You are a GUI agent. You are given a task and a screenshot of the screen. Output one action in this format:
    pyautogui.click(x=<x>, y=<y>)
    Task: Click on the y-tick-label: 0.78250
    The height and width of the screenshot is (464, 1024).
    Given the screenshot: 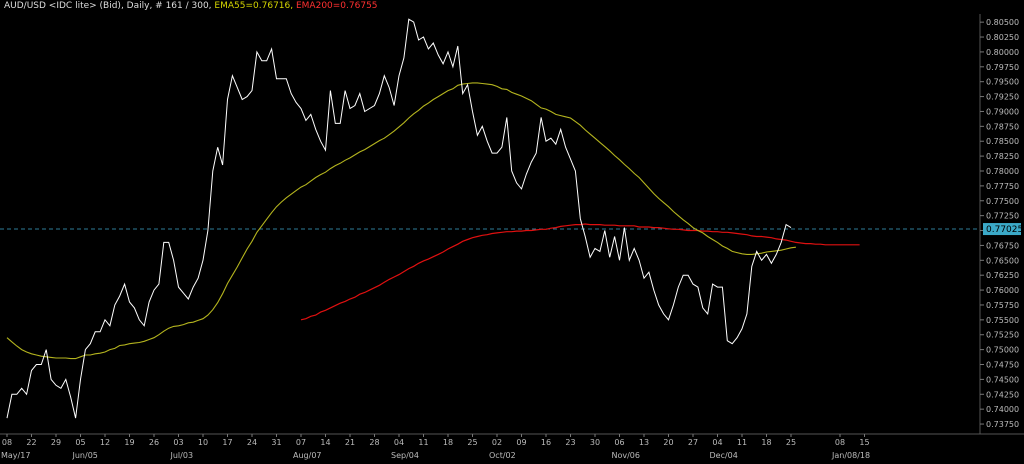 What is the action you would take?
    pyautogui.click(x=1002, y=156)
    